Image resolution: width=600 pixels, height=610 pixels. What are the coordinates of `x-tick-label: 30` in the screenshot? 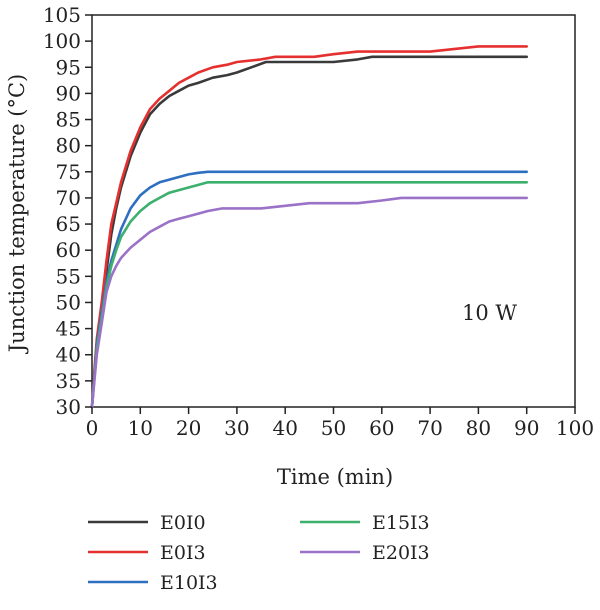 It's located at (236, 428).